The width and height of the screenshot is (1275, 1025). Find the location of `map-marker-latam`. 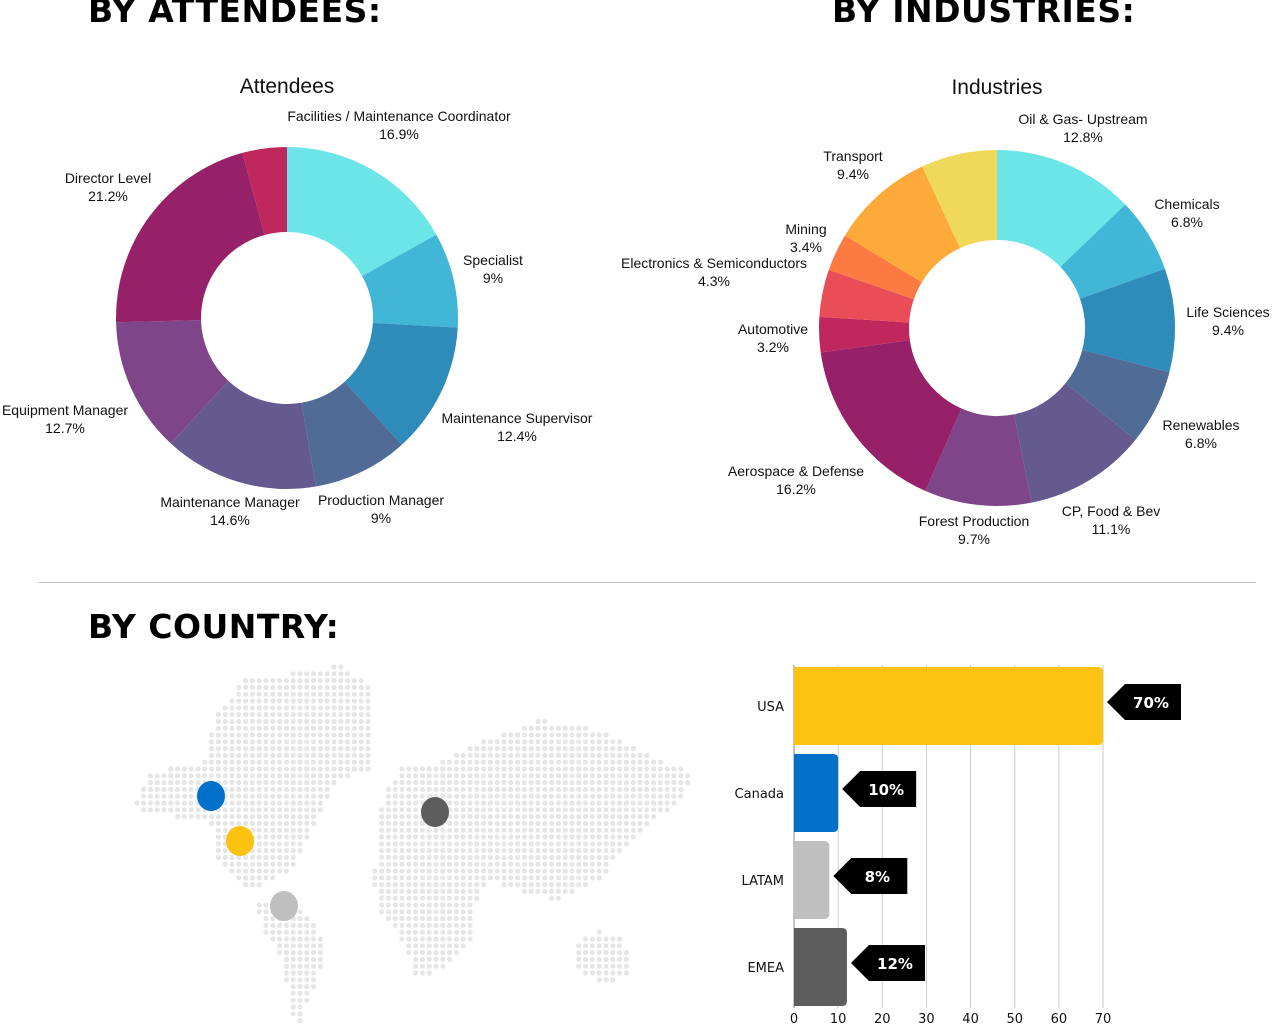

map-marker-latam is located at coordinates (284, 906).